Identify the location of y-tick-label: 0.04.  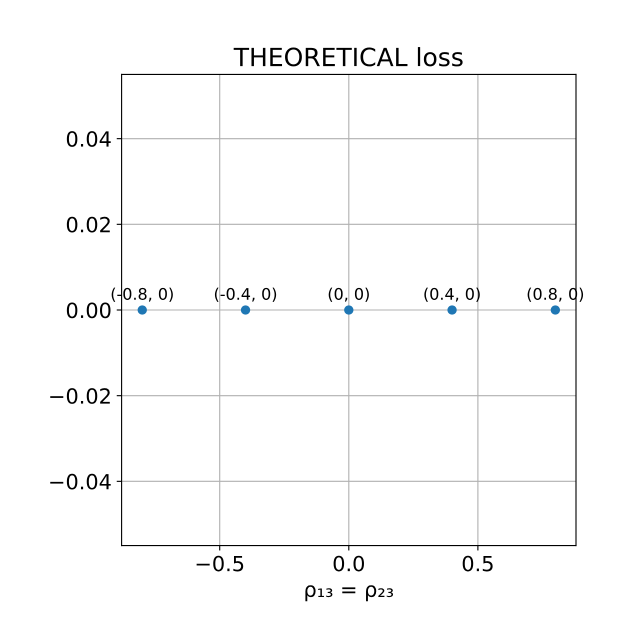
(88, 139).